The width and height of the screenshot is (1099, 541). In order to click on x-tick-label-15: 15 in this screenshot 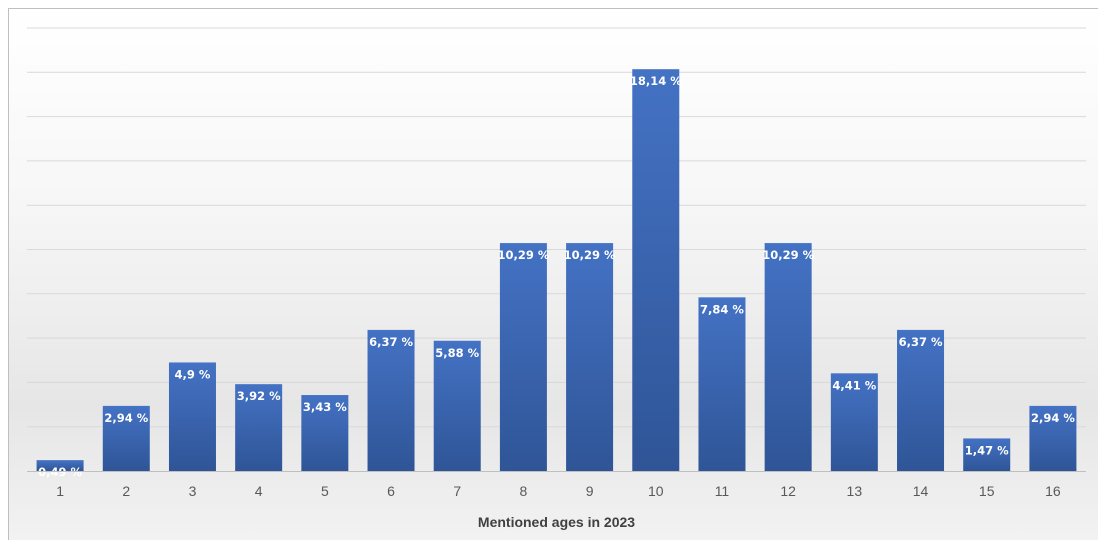, I will do `click(987, 491)`.